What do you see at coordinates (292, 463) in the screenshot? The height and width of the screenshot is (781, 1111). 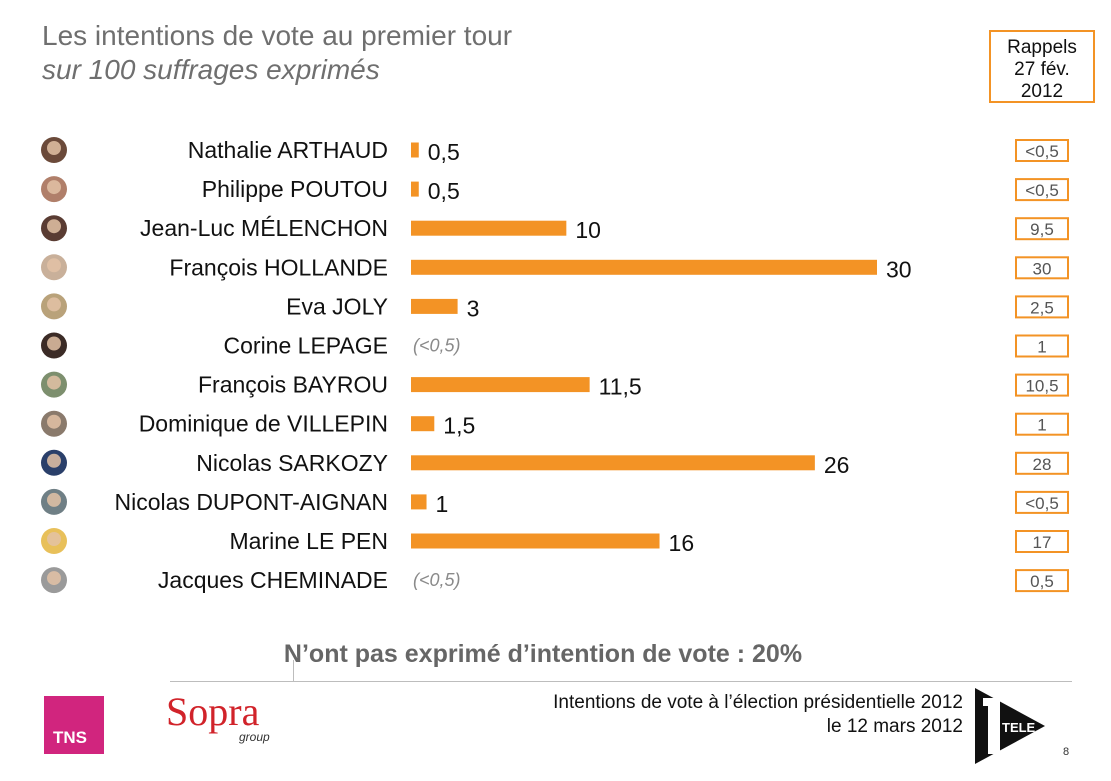 I see `candidate-name: Nicolas SARKOZY` at bounding box center [292, 463].